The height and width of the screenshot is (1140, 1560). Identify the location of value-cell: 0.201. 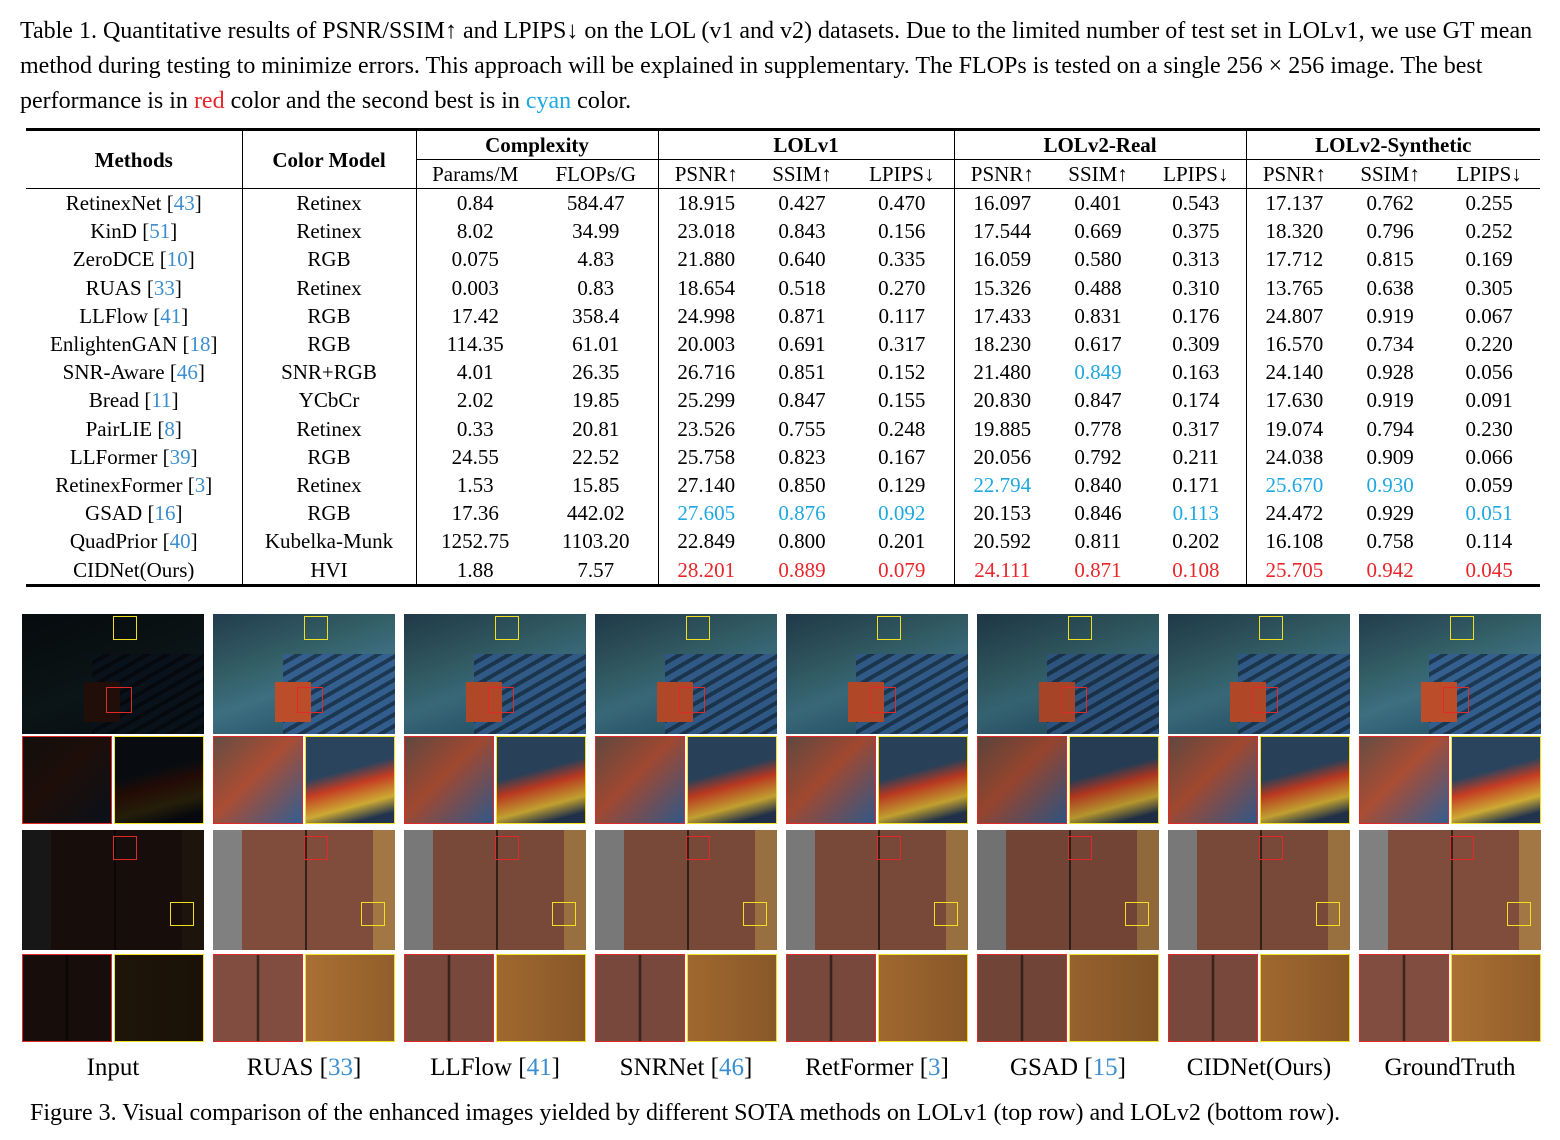
(902, 541).